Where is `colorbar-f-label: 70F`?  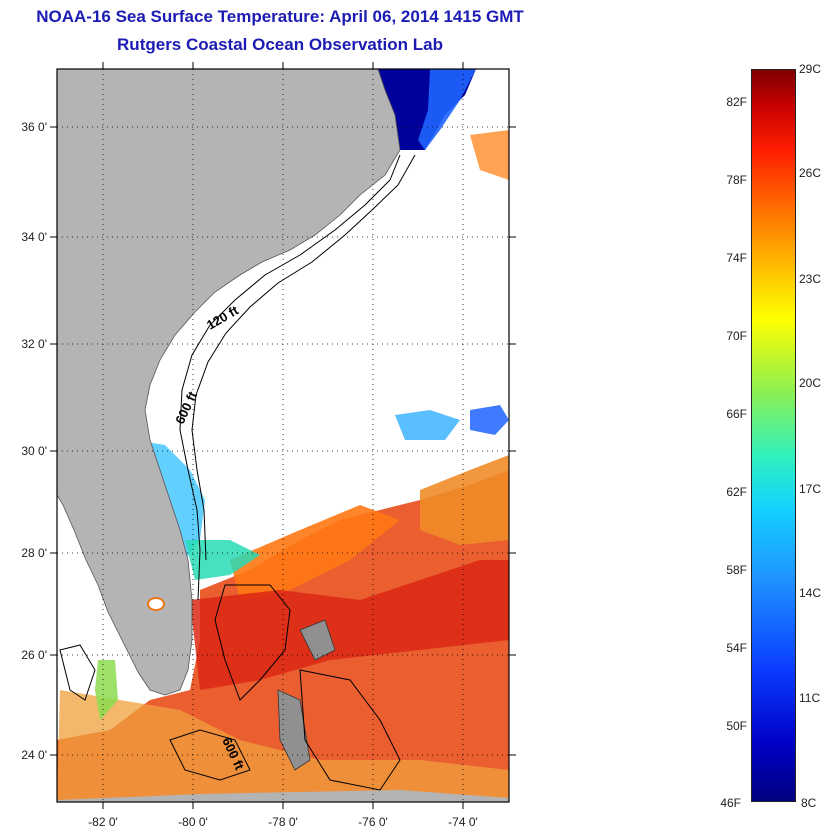 colorbar-f-label: 70F is located at coordinates (736, 336).